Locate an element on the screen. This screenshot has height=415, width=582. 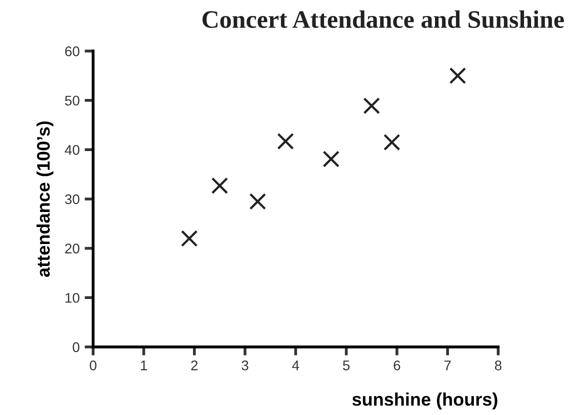
x-tick-label: 5 is located at coordinates (346, 365).